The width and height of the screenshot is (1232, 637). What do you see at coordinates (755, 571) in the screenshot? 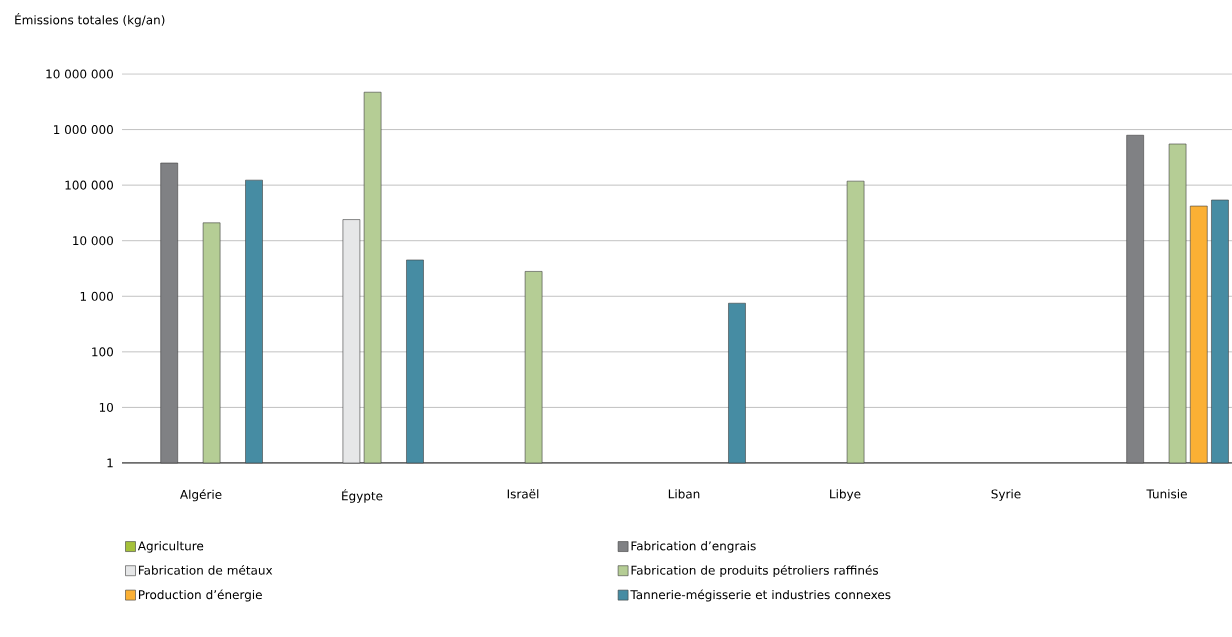
I see `legend-label: Fabrication de produits pétroliers raffinés` at bounding box center [755, 571].